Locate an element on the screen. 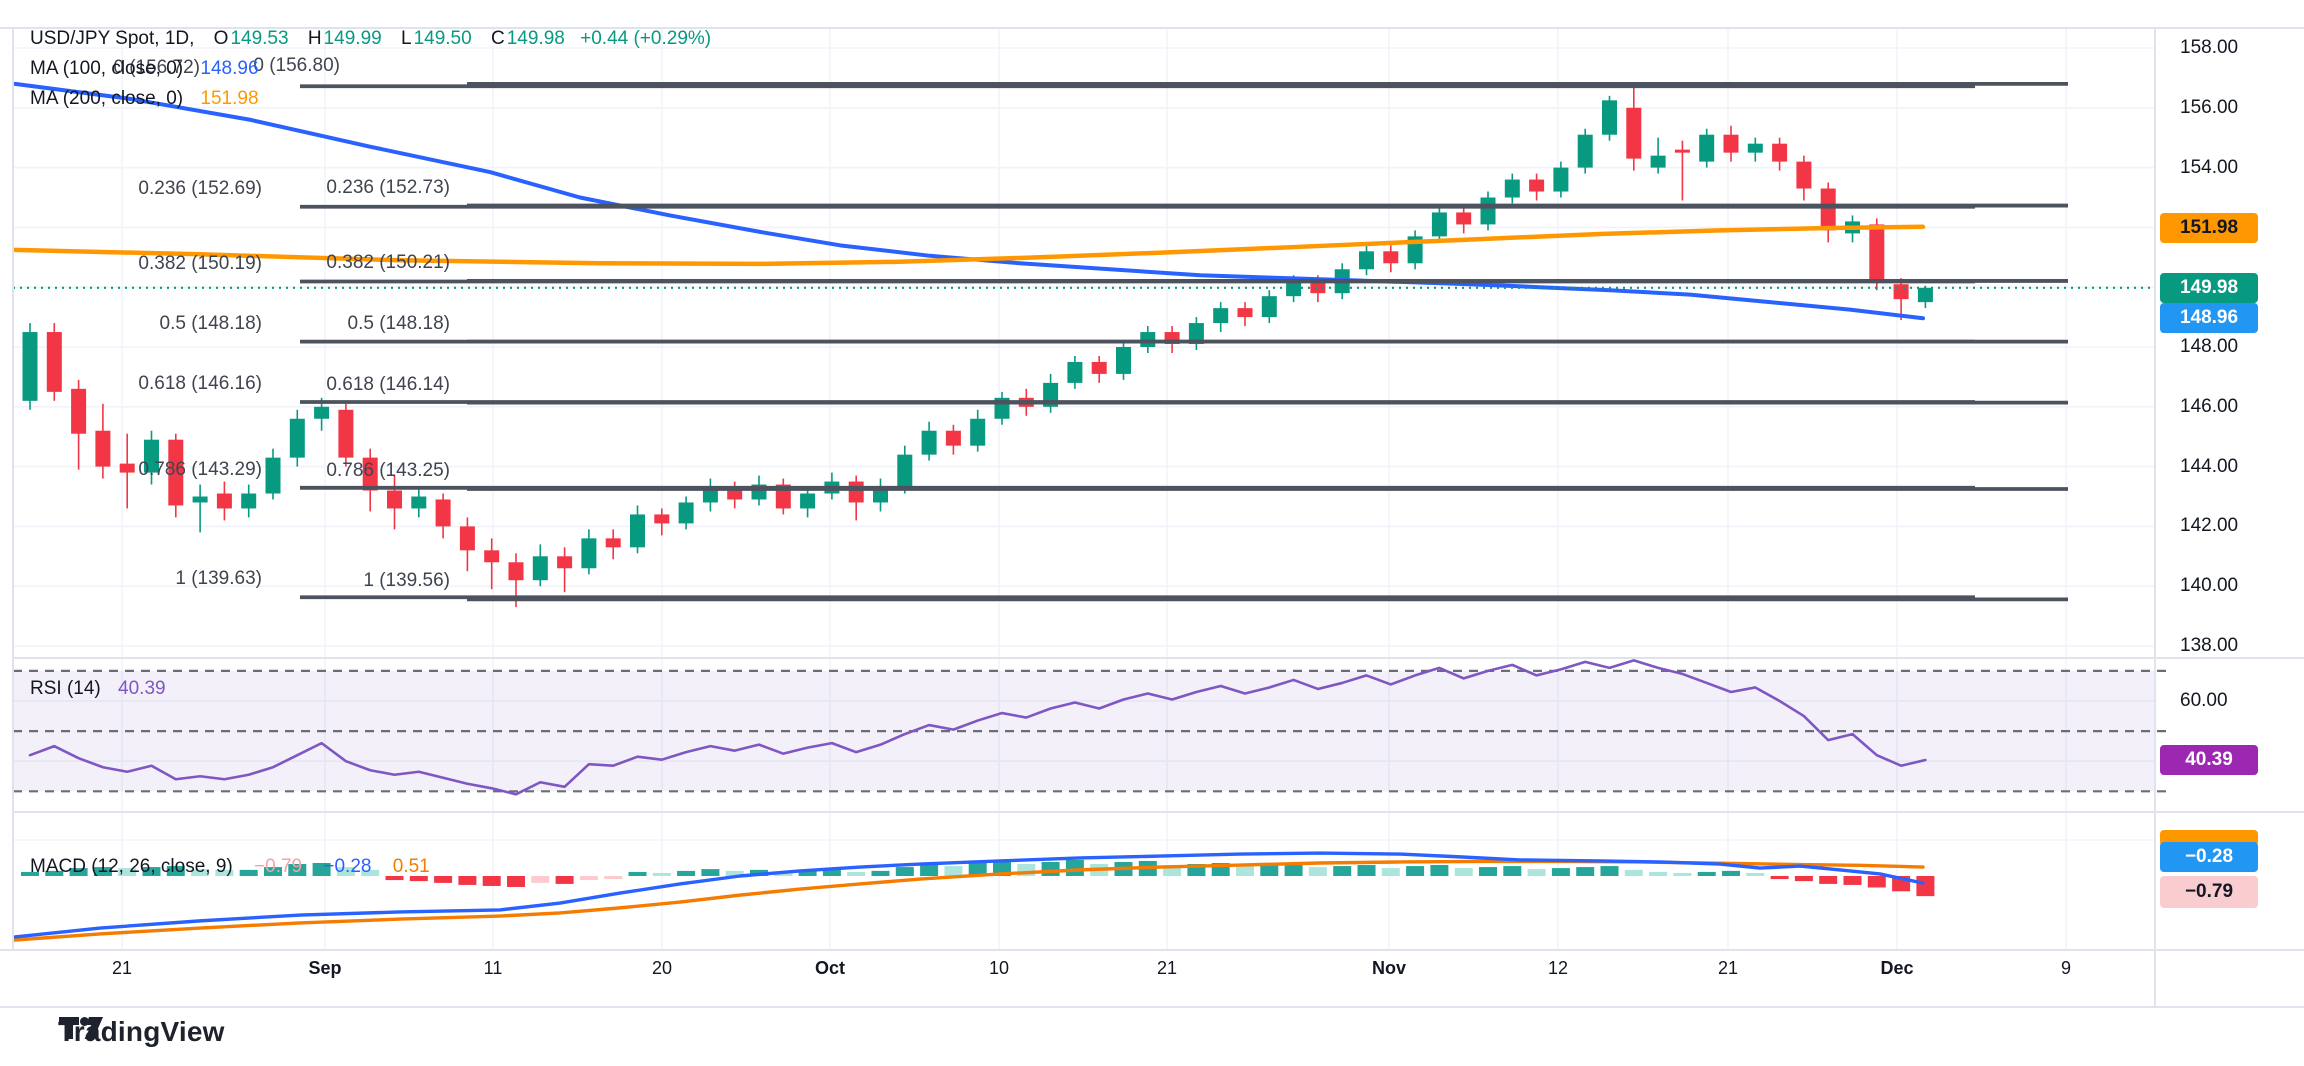 Image resolution: width=2304 pixels, height=1066 pixels. rsi-axis-label: 60.00 is located at coordinates (2204, 700).